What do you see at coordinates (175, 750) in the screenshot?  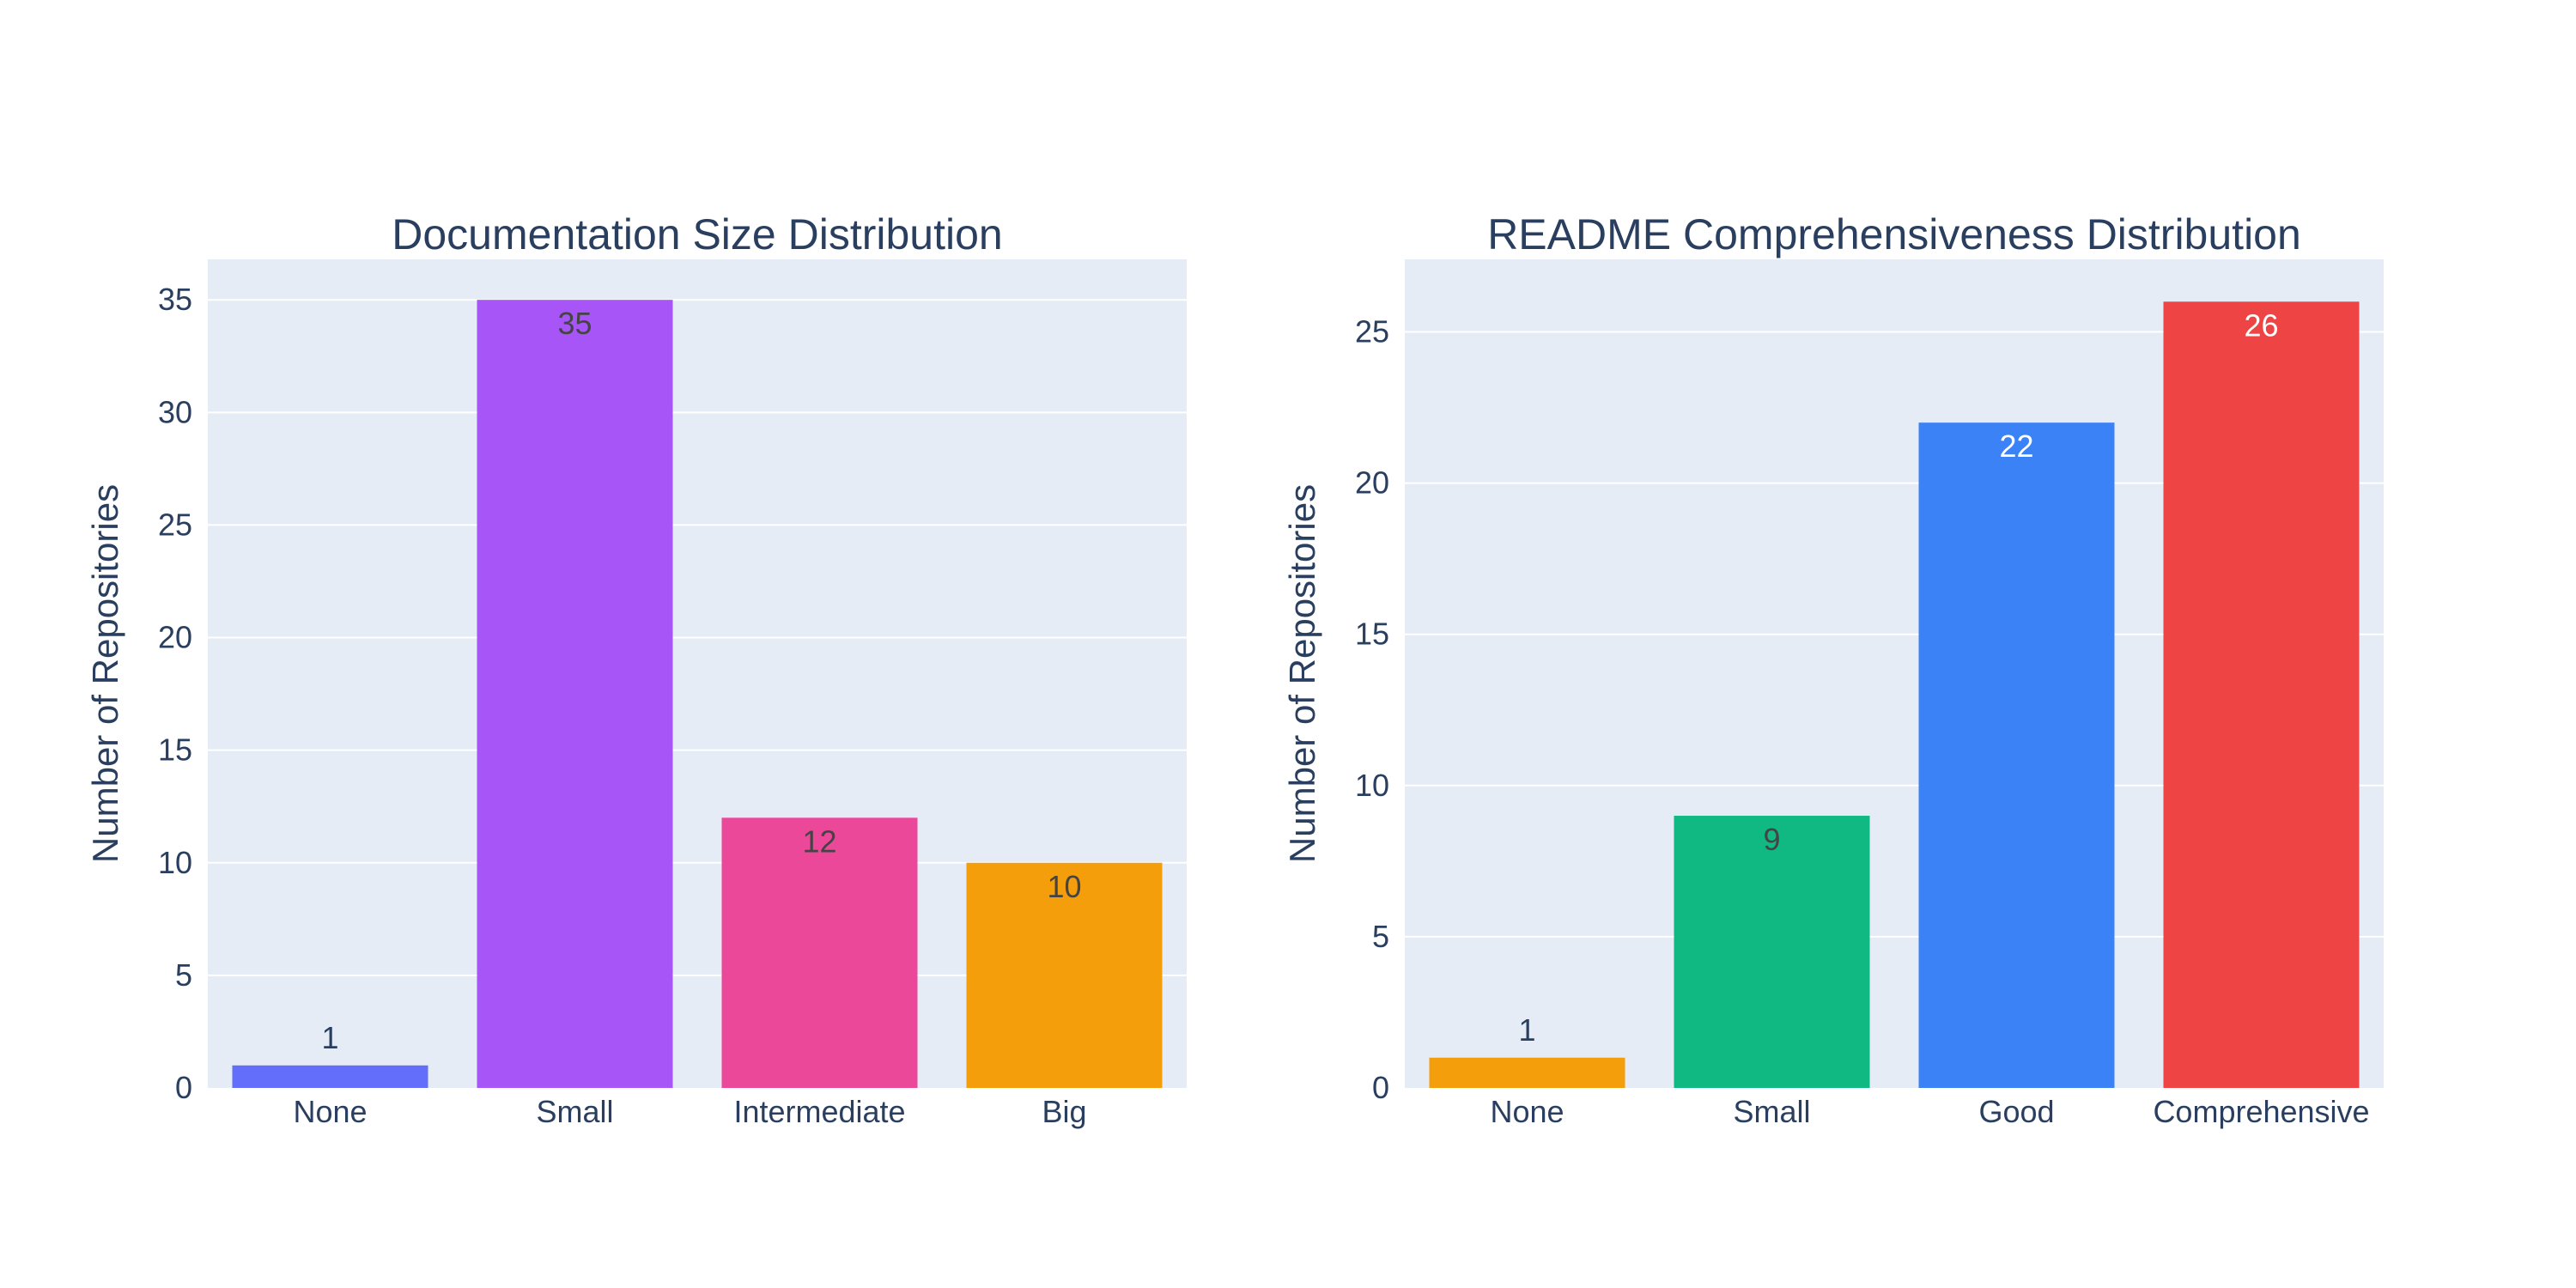 I see `documentation-size-y-tick-label: 15` at bounding box center [175, 750].